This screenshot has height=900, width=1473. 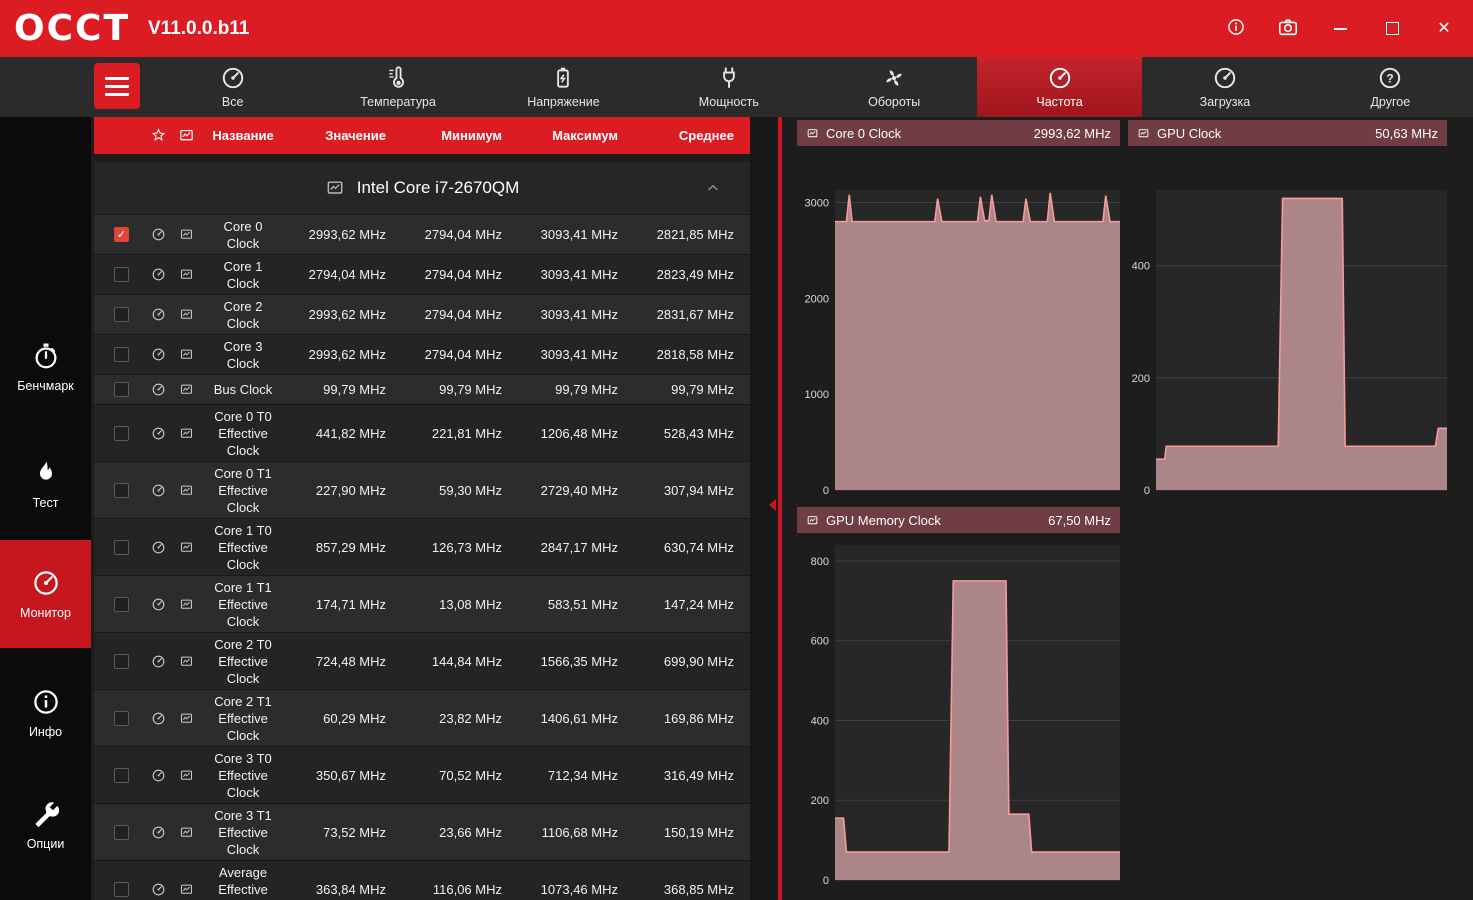 What do you see at coordinates (958, 133) in the screenshot?
I see `chart-header: Core 0 Clock 2993,62 MHz` at bounding box center [958, 133].